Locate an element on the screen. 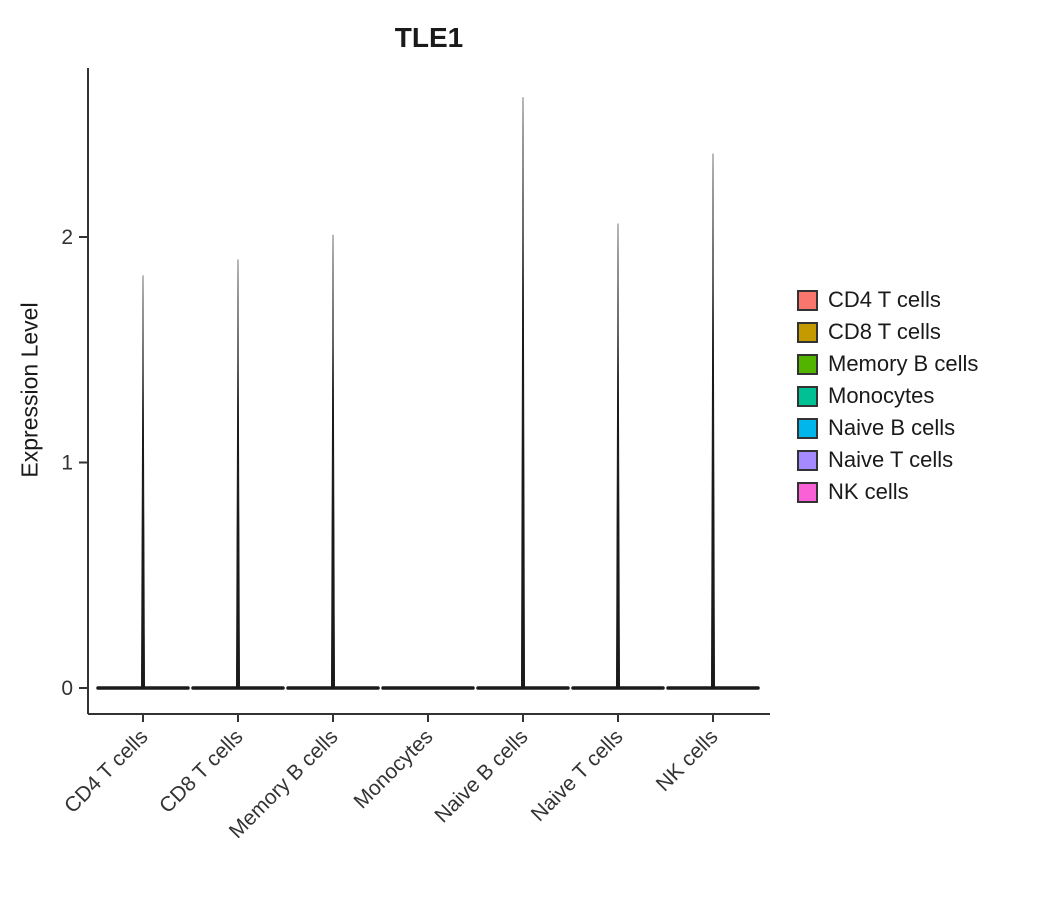 This screenshot has width=1050, height=900. legend-item-naive-b-cells: Naive B cells is located at coordinates (887, 428).